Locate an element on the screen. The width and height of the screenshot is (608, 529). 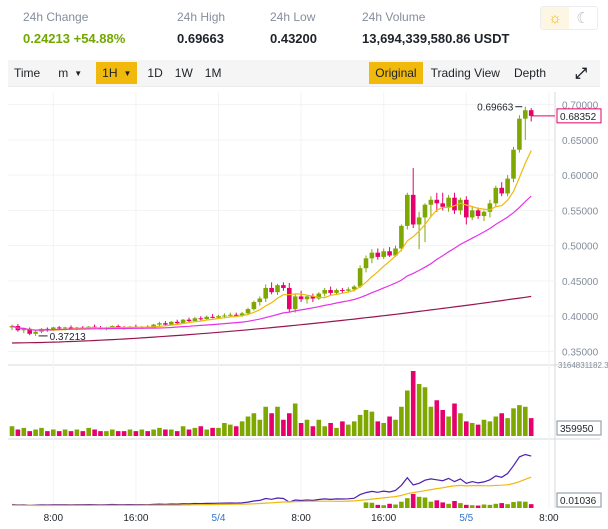
sun-icon: ☼ is located at coordinates (555, 18).